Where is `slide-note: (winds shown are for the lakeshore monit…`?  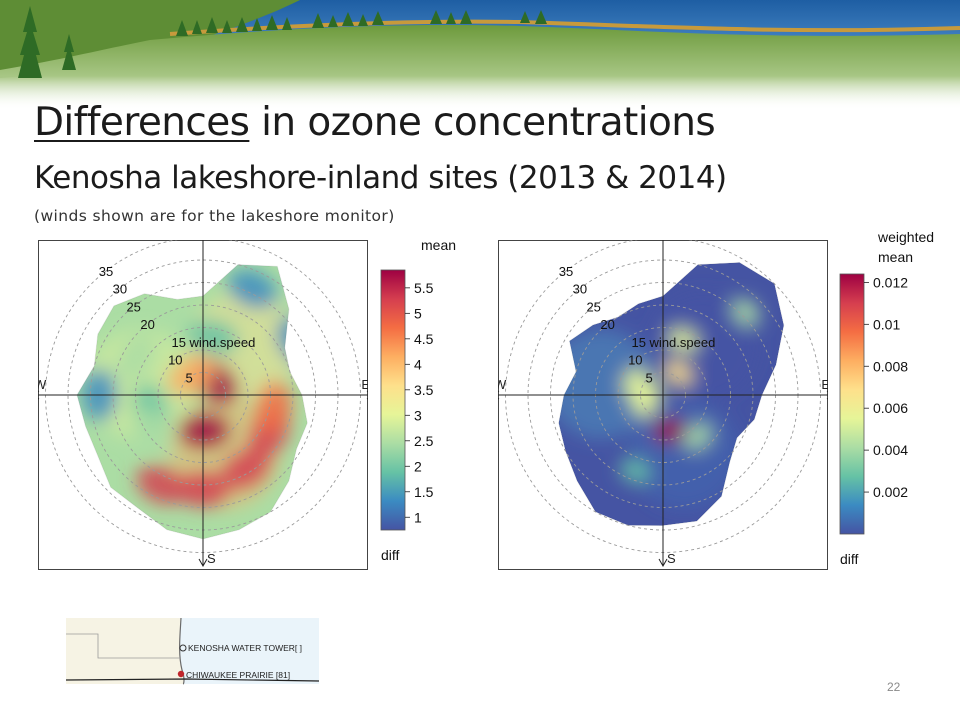 slide-note: (winds shown are for the lakeshore monit… is located at coordinates (214, 216).